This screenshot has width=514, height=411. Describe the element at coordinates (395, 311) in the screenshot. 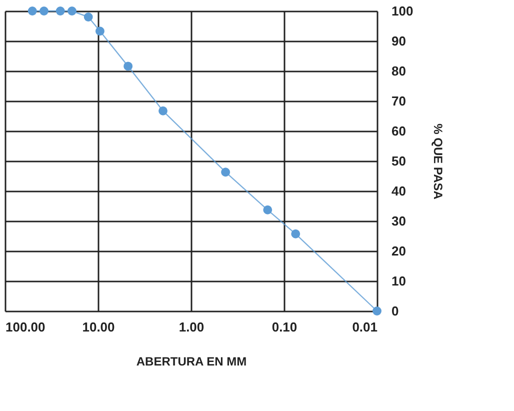

I see `y-tick-label: 0` at that location.